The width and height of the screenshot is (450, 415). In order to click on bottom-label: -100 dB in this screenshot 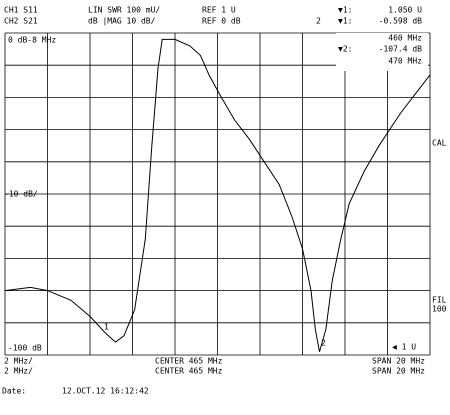, I will do `click(25, 348)`.